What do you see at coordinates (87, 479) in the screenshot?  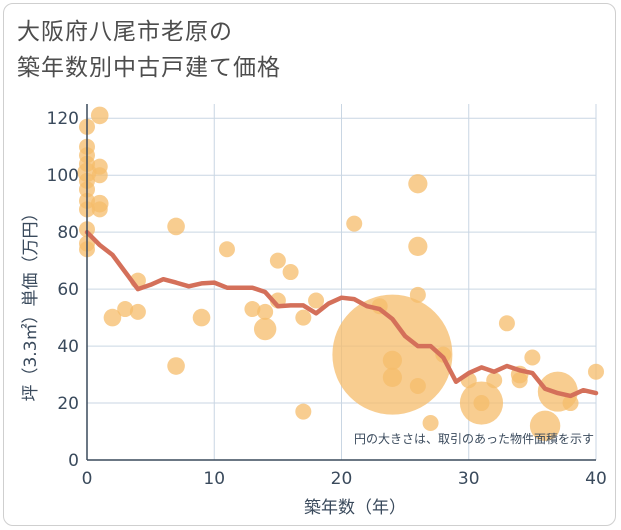 I see `x-tick-label: 0` at bounding box center [87, 479].